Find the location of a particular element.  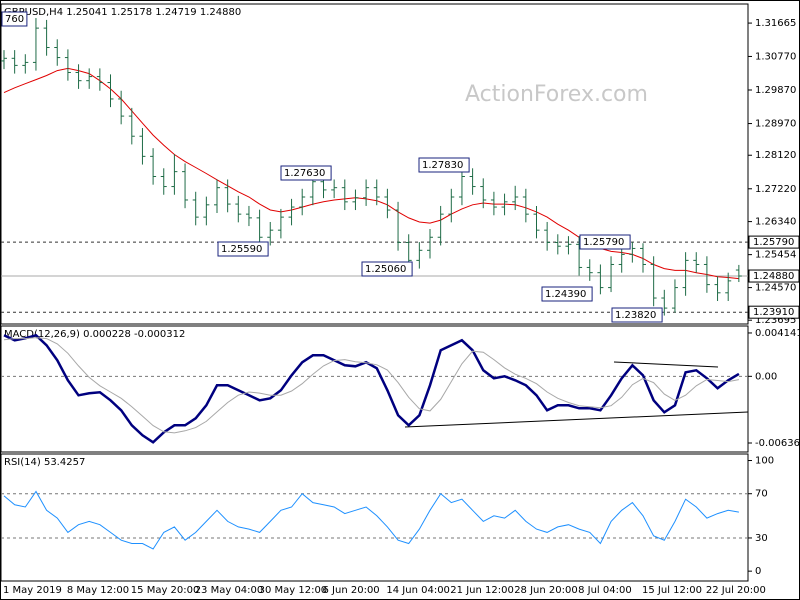

y-tick-label: 0.004141 is located at coordinates (777, 333).